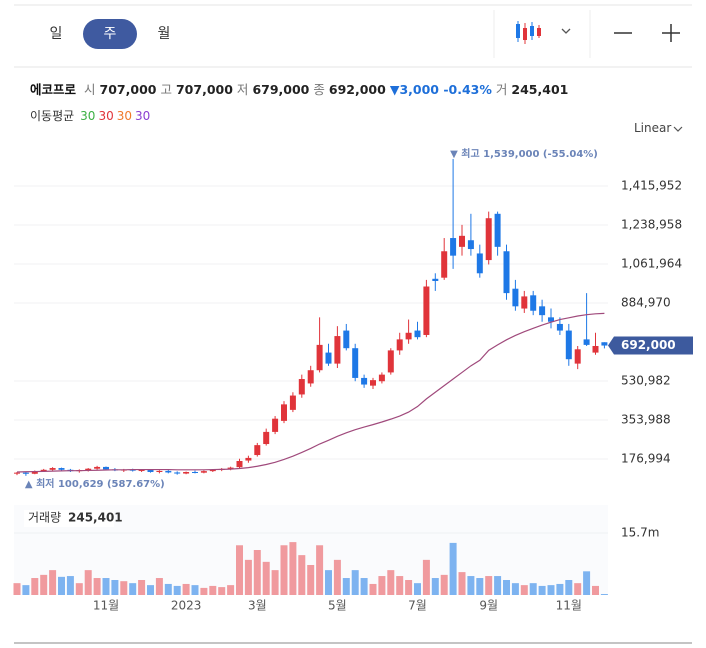  I want to click on y-tick-label: 884,970, so click(646, 303).